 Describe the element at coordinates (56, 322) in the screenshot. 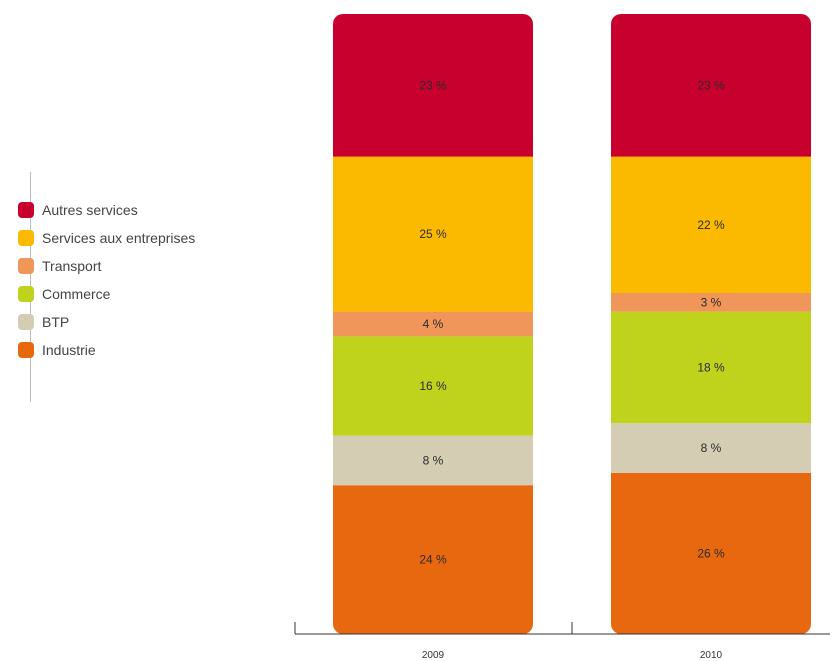

I see `legend-label-btp: BTP` at that location.